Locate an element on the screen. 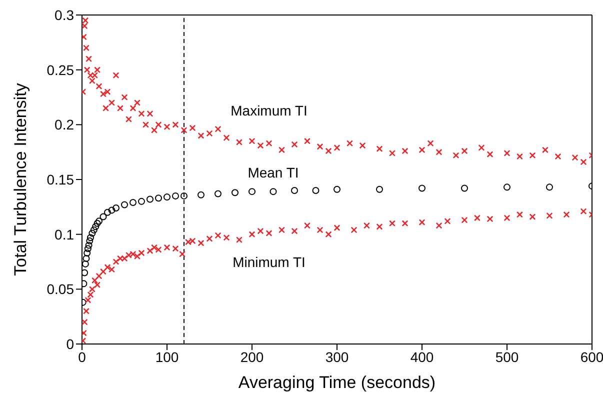 This screenshot has height=408, width=603. series-label: Maximum TI is located at coordinates (269, 110).